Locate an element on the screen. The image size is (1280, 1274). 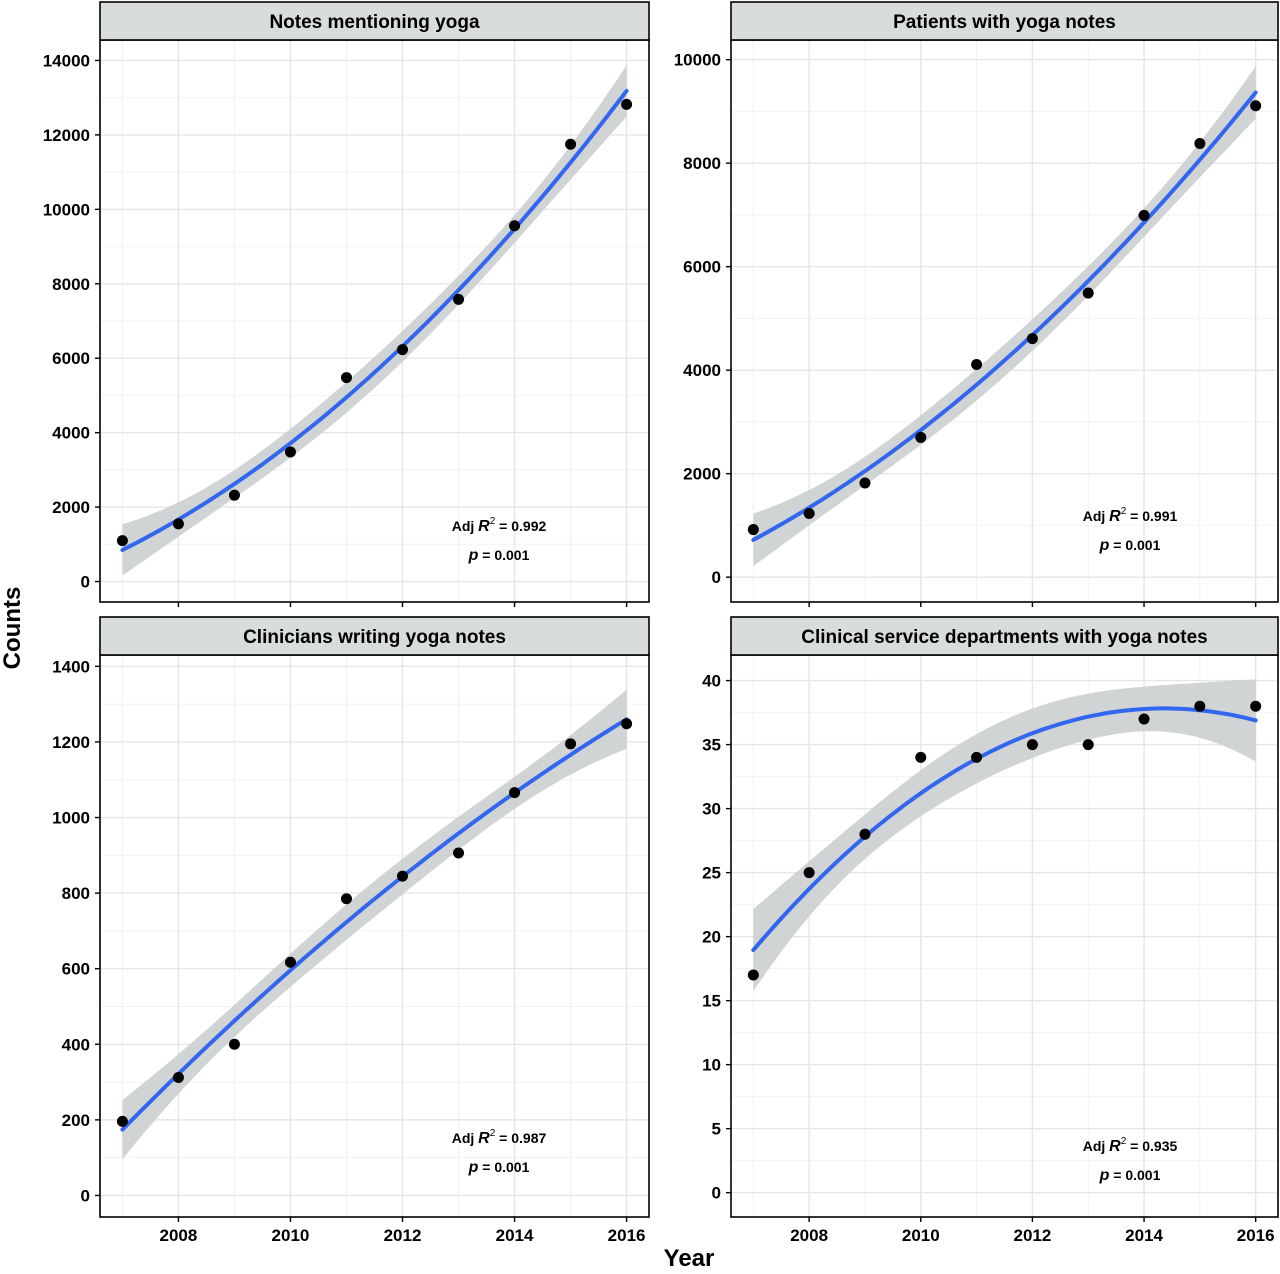
confidence-band is located at coordinates (374, 924).